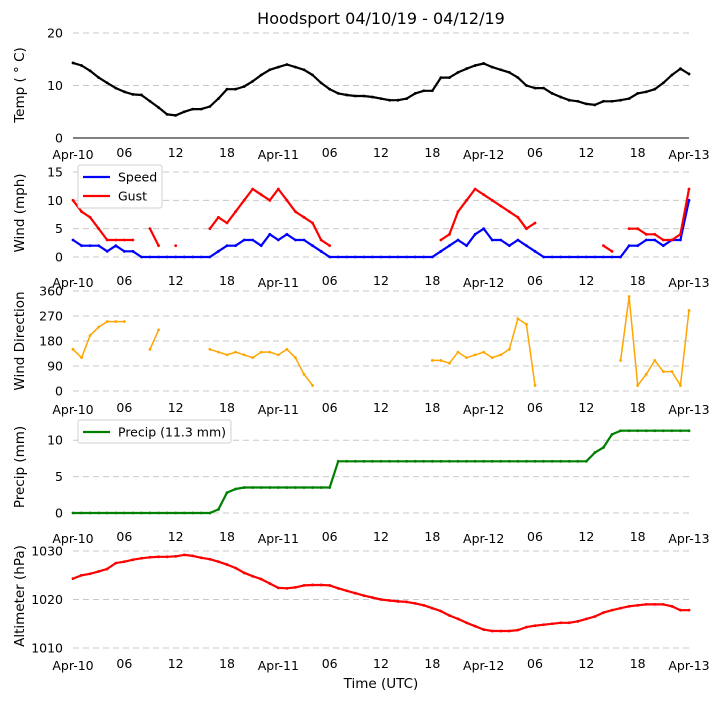 The width and height of the screenshot is (721, 704). What do you see at coordinates (55, 172) in the screenshot?
I see `y-tick-label: 15` at bounding box center [55, 172].